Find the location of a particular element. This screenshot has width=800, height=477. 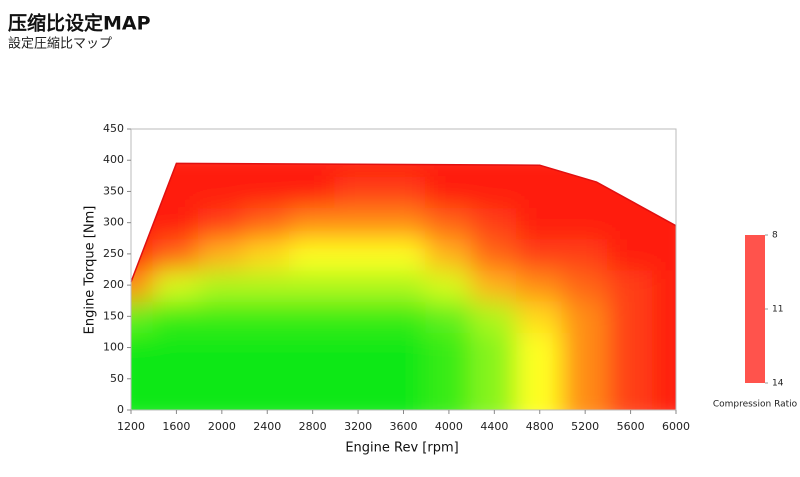

x-tick-label: 3200 is located at coordinates (358, 426).